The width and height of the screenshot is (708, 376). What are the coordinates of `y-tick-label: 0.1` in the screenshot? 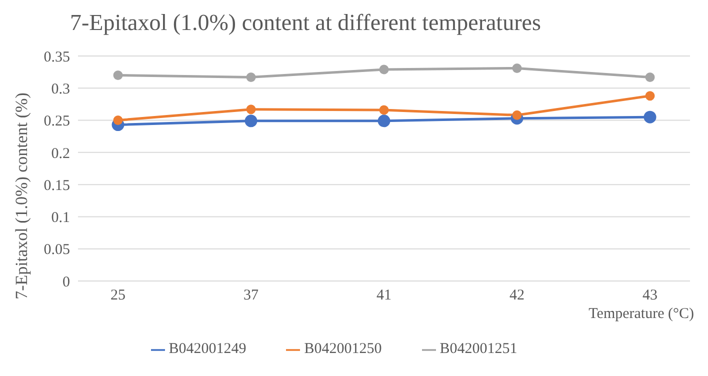 It's located at (60, 218).